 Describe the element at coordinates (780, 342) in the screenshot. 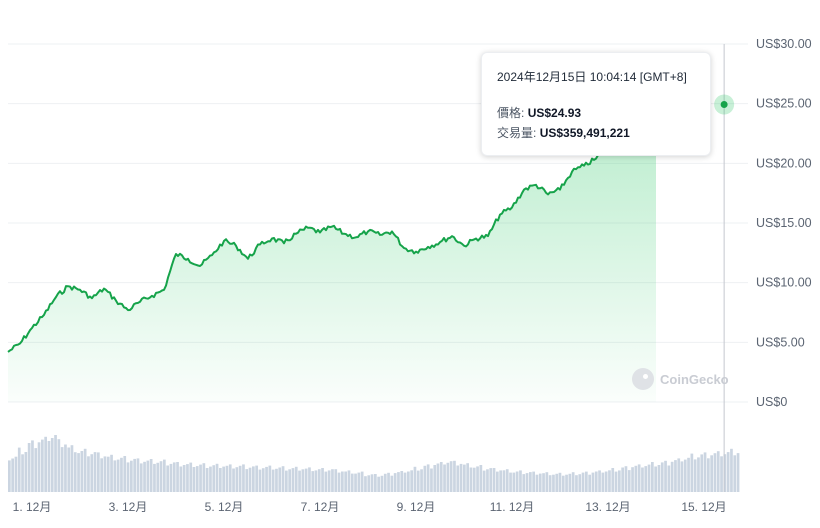

I see `y-tick-label: US$5.00` at that location.